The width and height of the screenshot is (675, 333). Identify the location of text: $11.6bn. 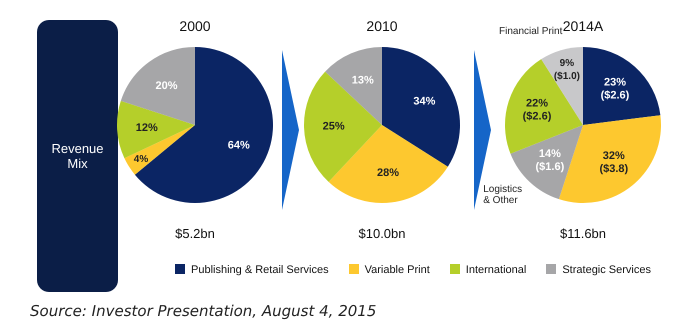
(583, 233).